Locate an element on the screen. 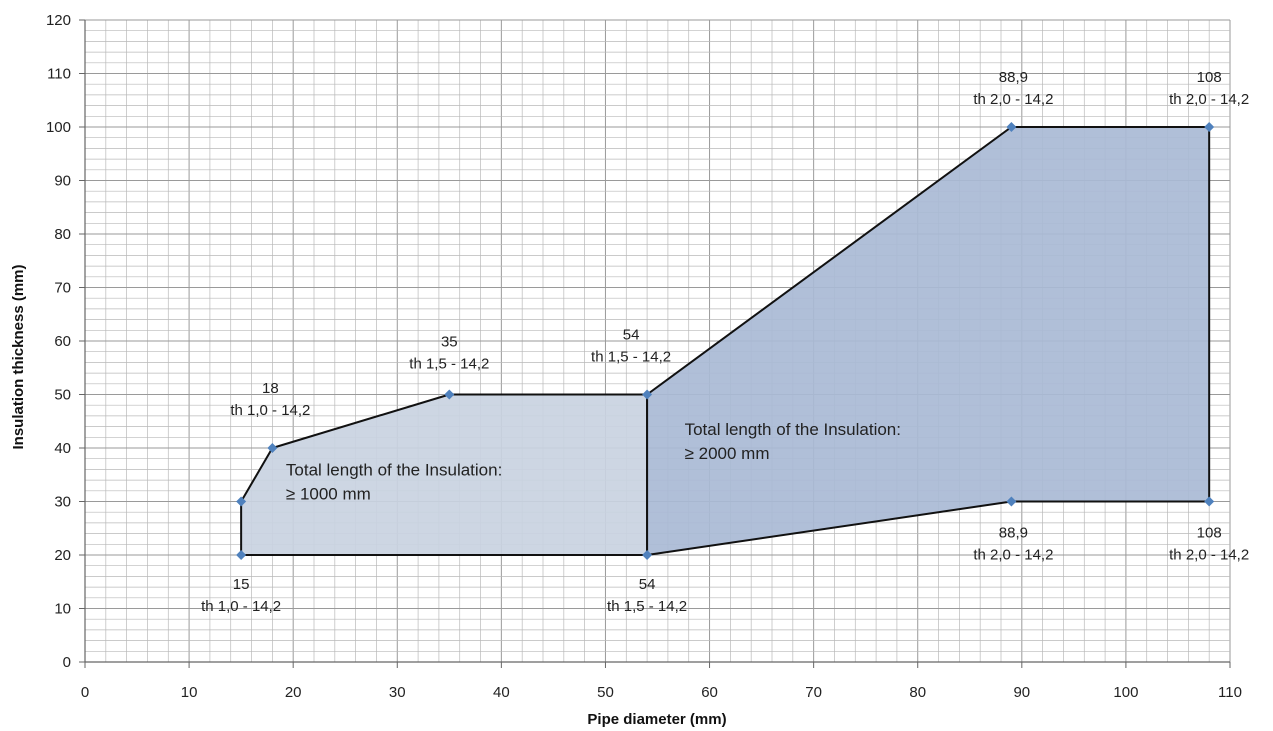 The image size is (1273, 731). x-tick-label: 100 is located at coordinates (1125, 692).